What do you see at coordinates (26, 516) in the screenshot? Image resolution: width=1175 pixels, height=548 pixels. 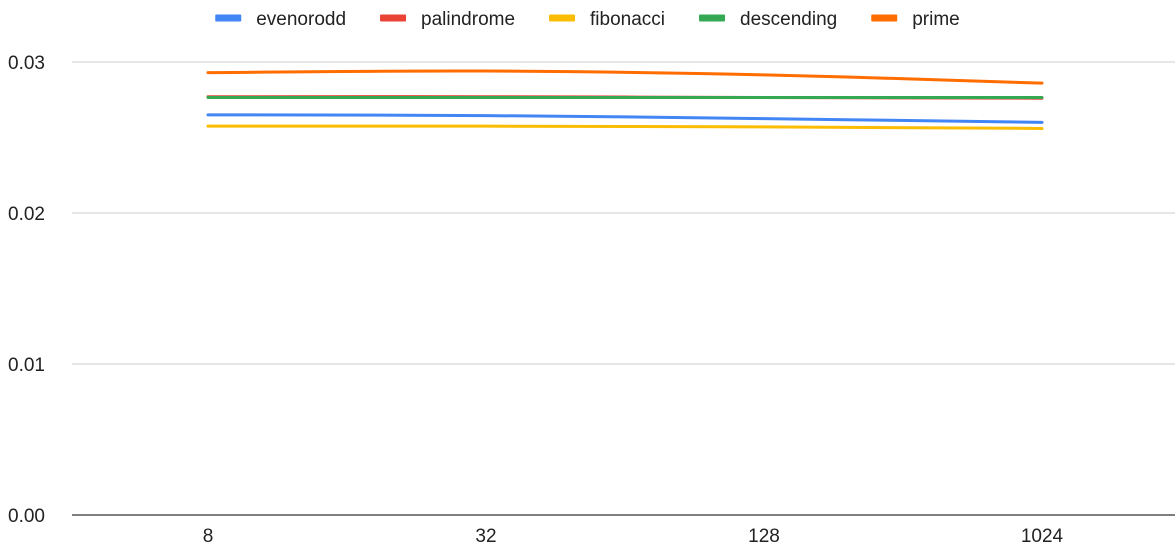 I see `y-tick-label: 0.00` at bounding box center [26, 516].